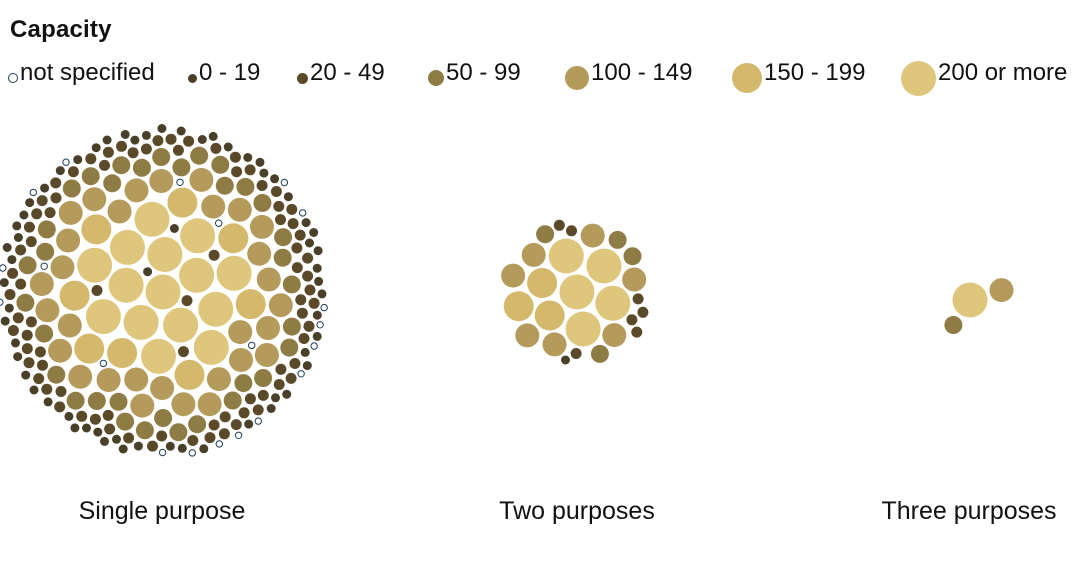 The height and width of the screenshot is (571, 1087). What do you see at coordinates (969, 511) in the screenshot?
I see `group-label-three-purposes: Three purposes` at bounding box center [969, 511].